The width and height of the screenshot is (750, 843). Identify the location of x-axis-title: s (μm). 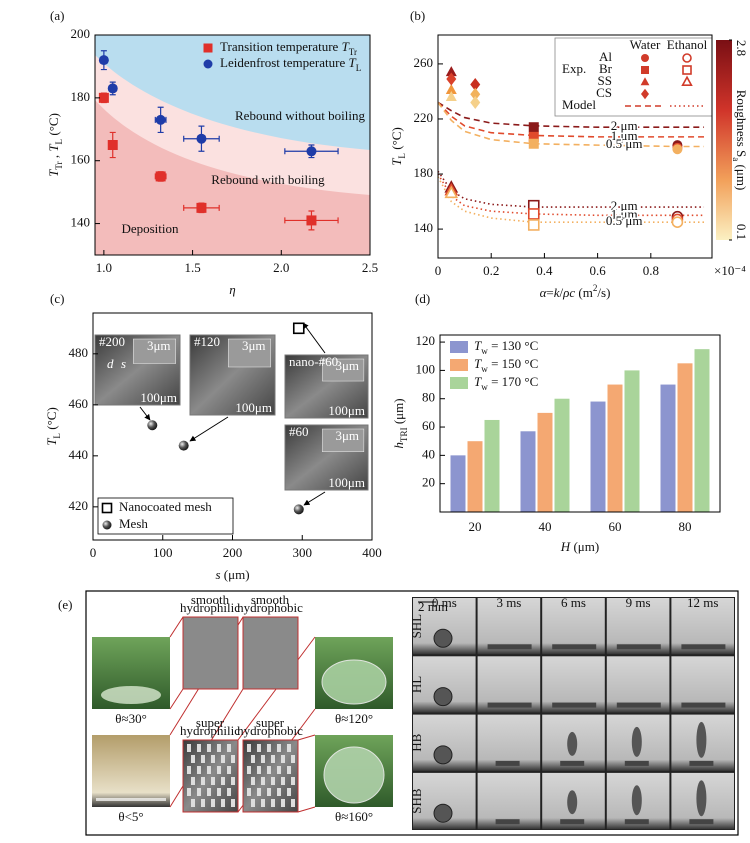
(232, 574).